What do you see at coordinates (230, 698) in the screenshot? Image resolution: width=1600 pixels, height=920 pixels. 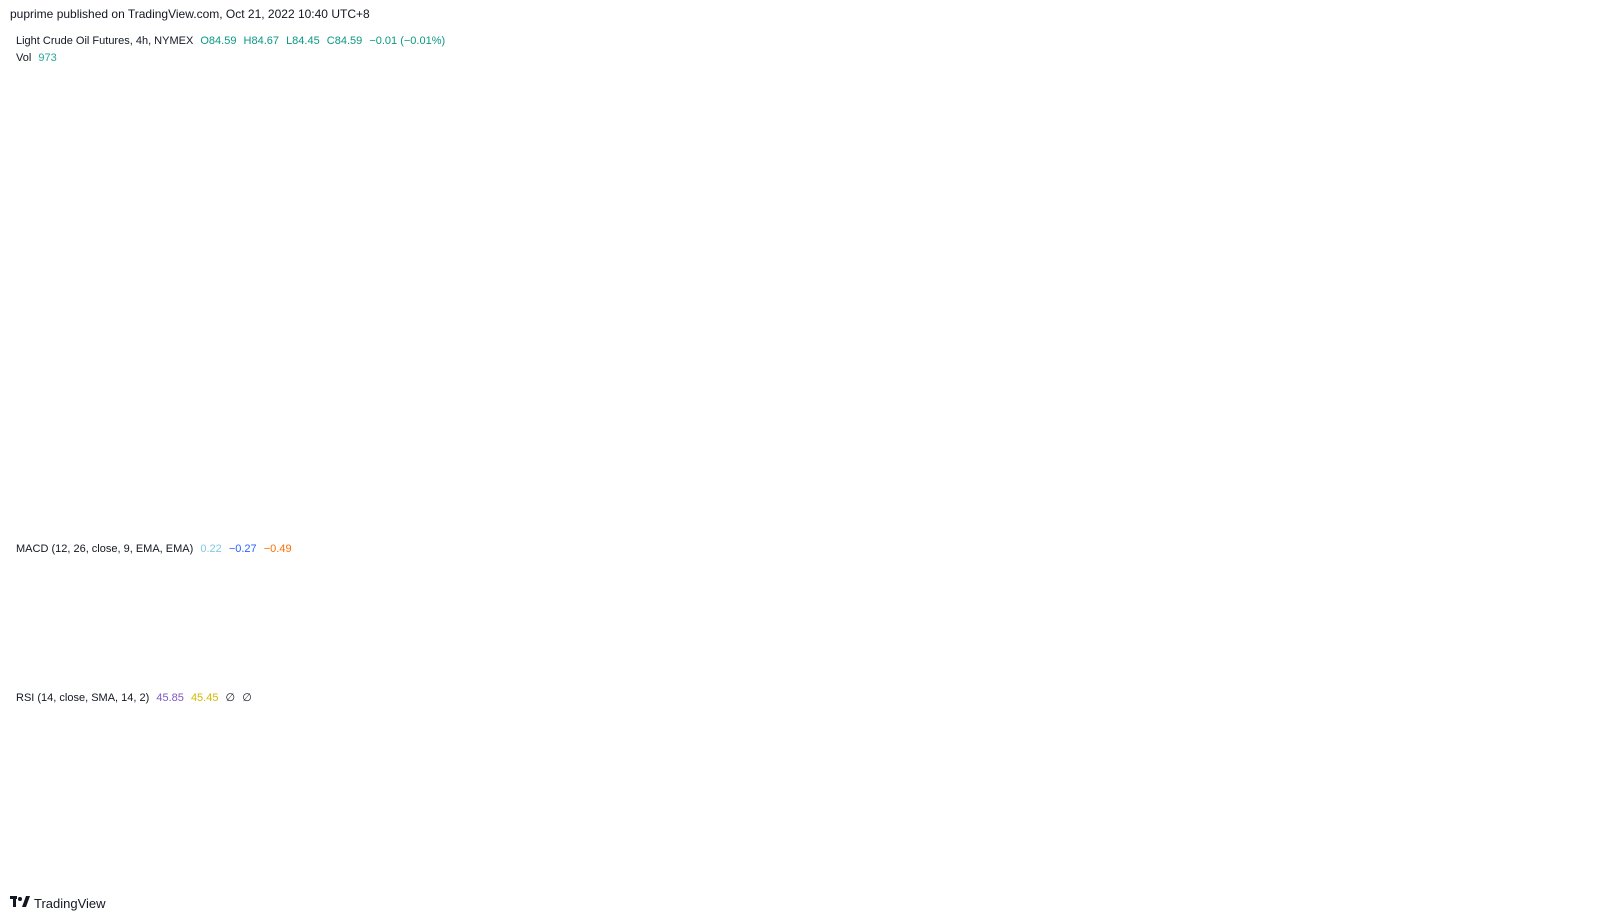 I see `rsi-ext1: ∅` at bounding box center [230, 698].